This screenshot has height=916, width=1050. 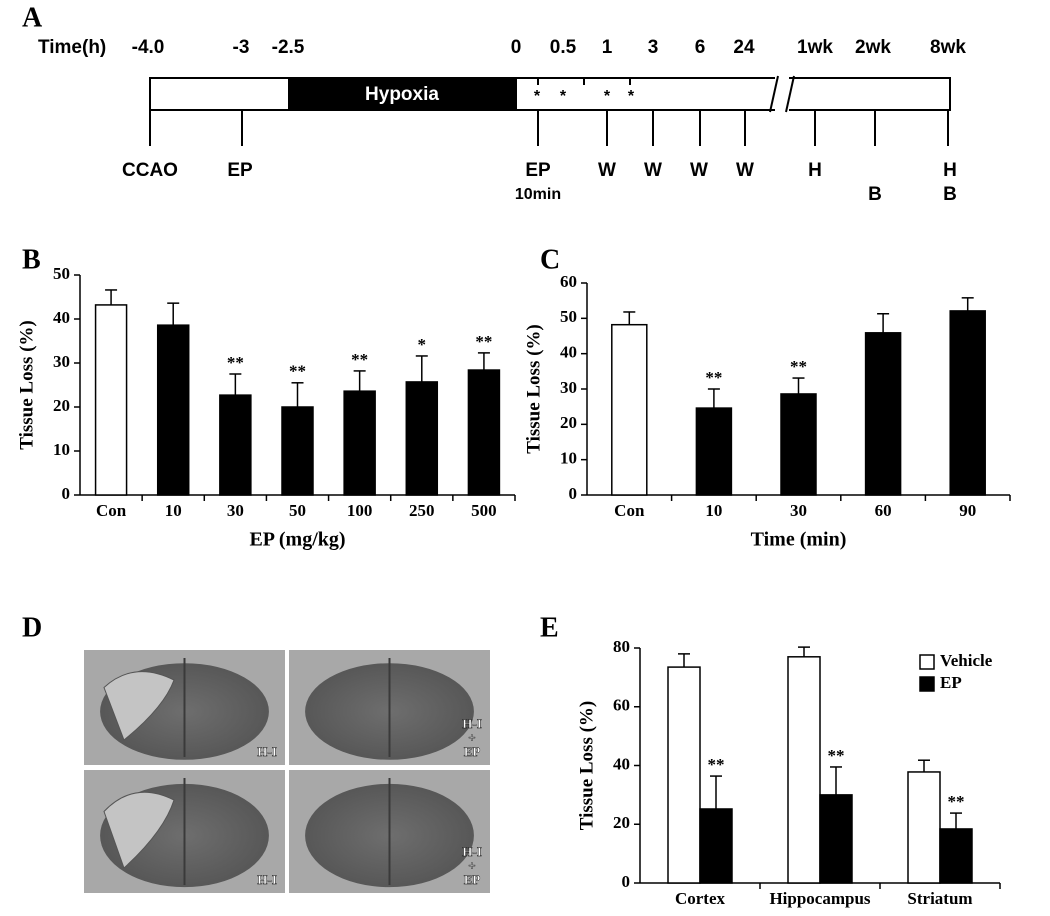 What do you see at coordinates (966, 660) in the screenshot?
I see `legend-label: Vehicle` at bounding box center [966, 660].